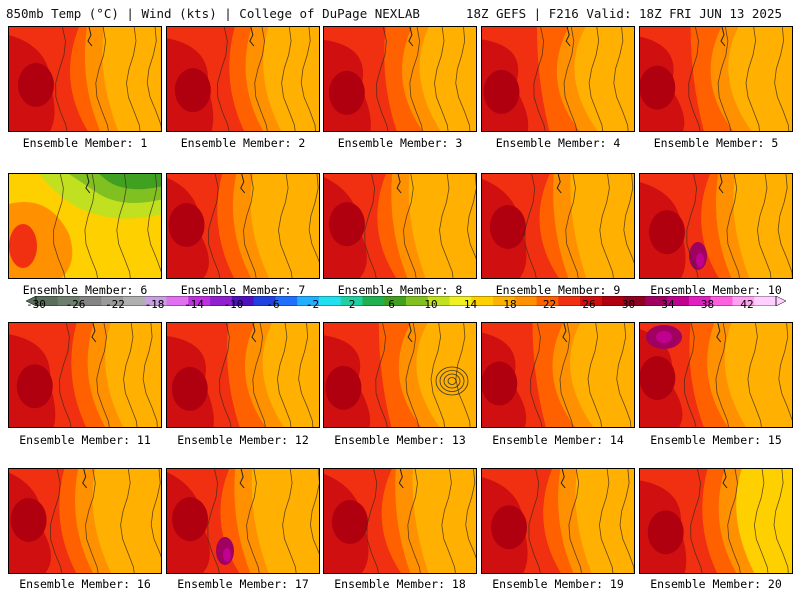 The image size is (800, 600). I want to click on ensemble-member-label: Ensemble Member: 5, so click(716, 143).